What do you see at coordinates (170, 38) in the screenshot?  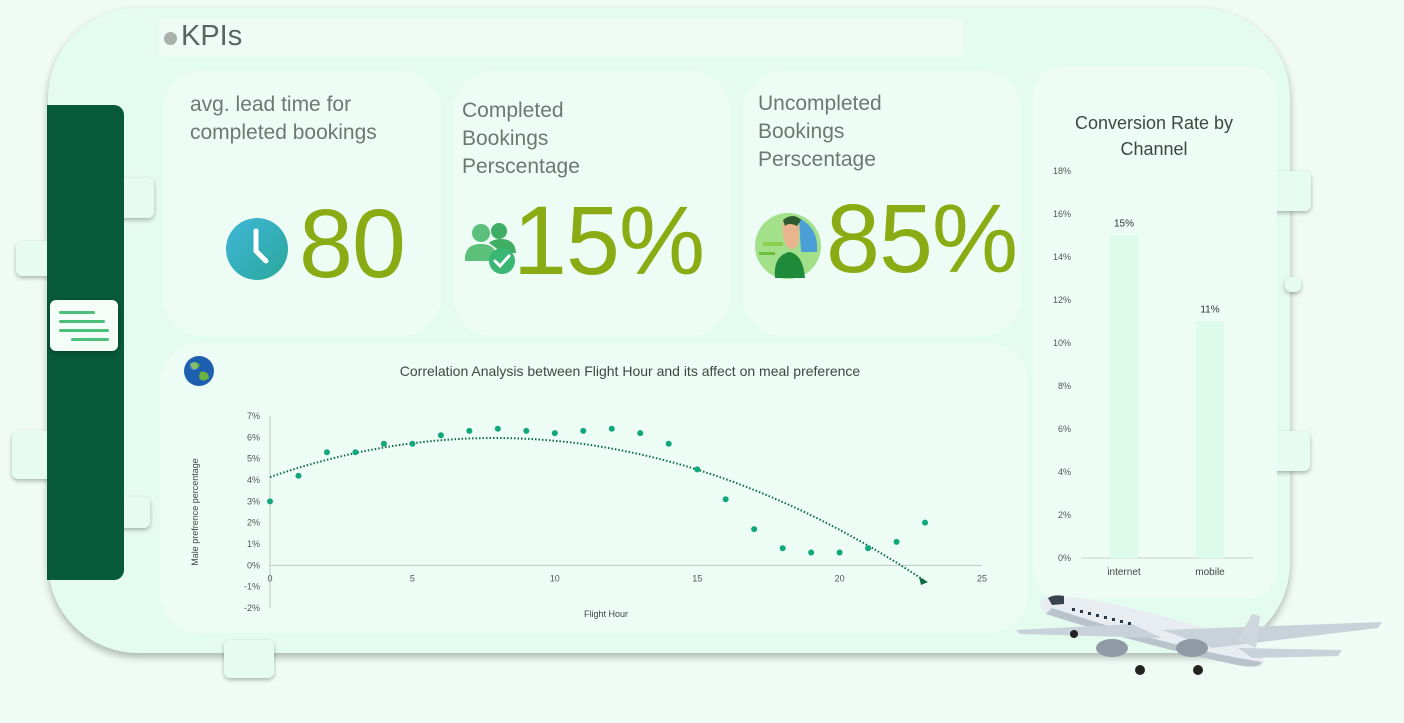 I see `title-bullet` at bounding box center [170, 38].